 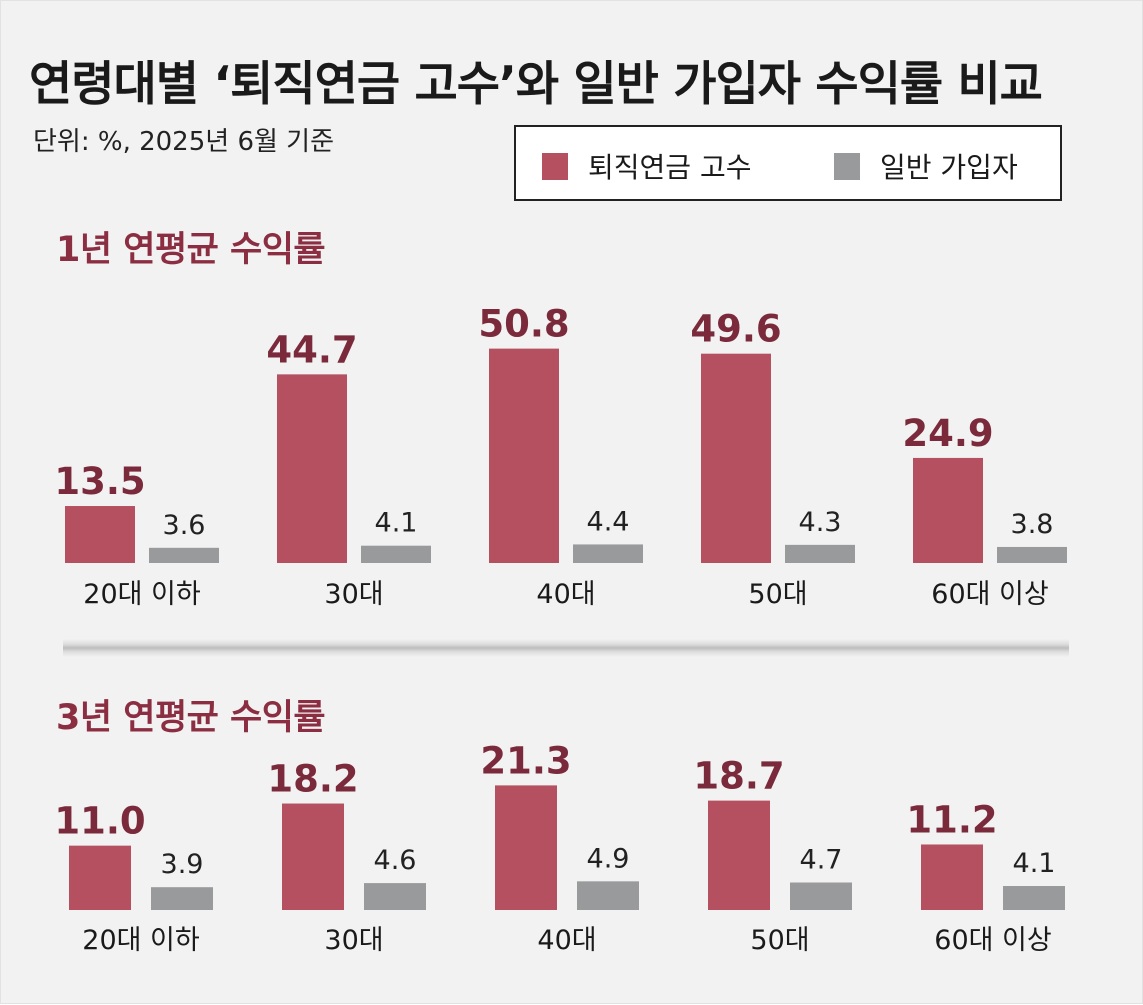 I want to click on value-label-general-p2-0: 3.9, so click(x=182, y=864).